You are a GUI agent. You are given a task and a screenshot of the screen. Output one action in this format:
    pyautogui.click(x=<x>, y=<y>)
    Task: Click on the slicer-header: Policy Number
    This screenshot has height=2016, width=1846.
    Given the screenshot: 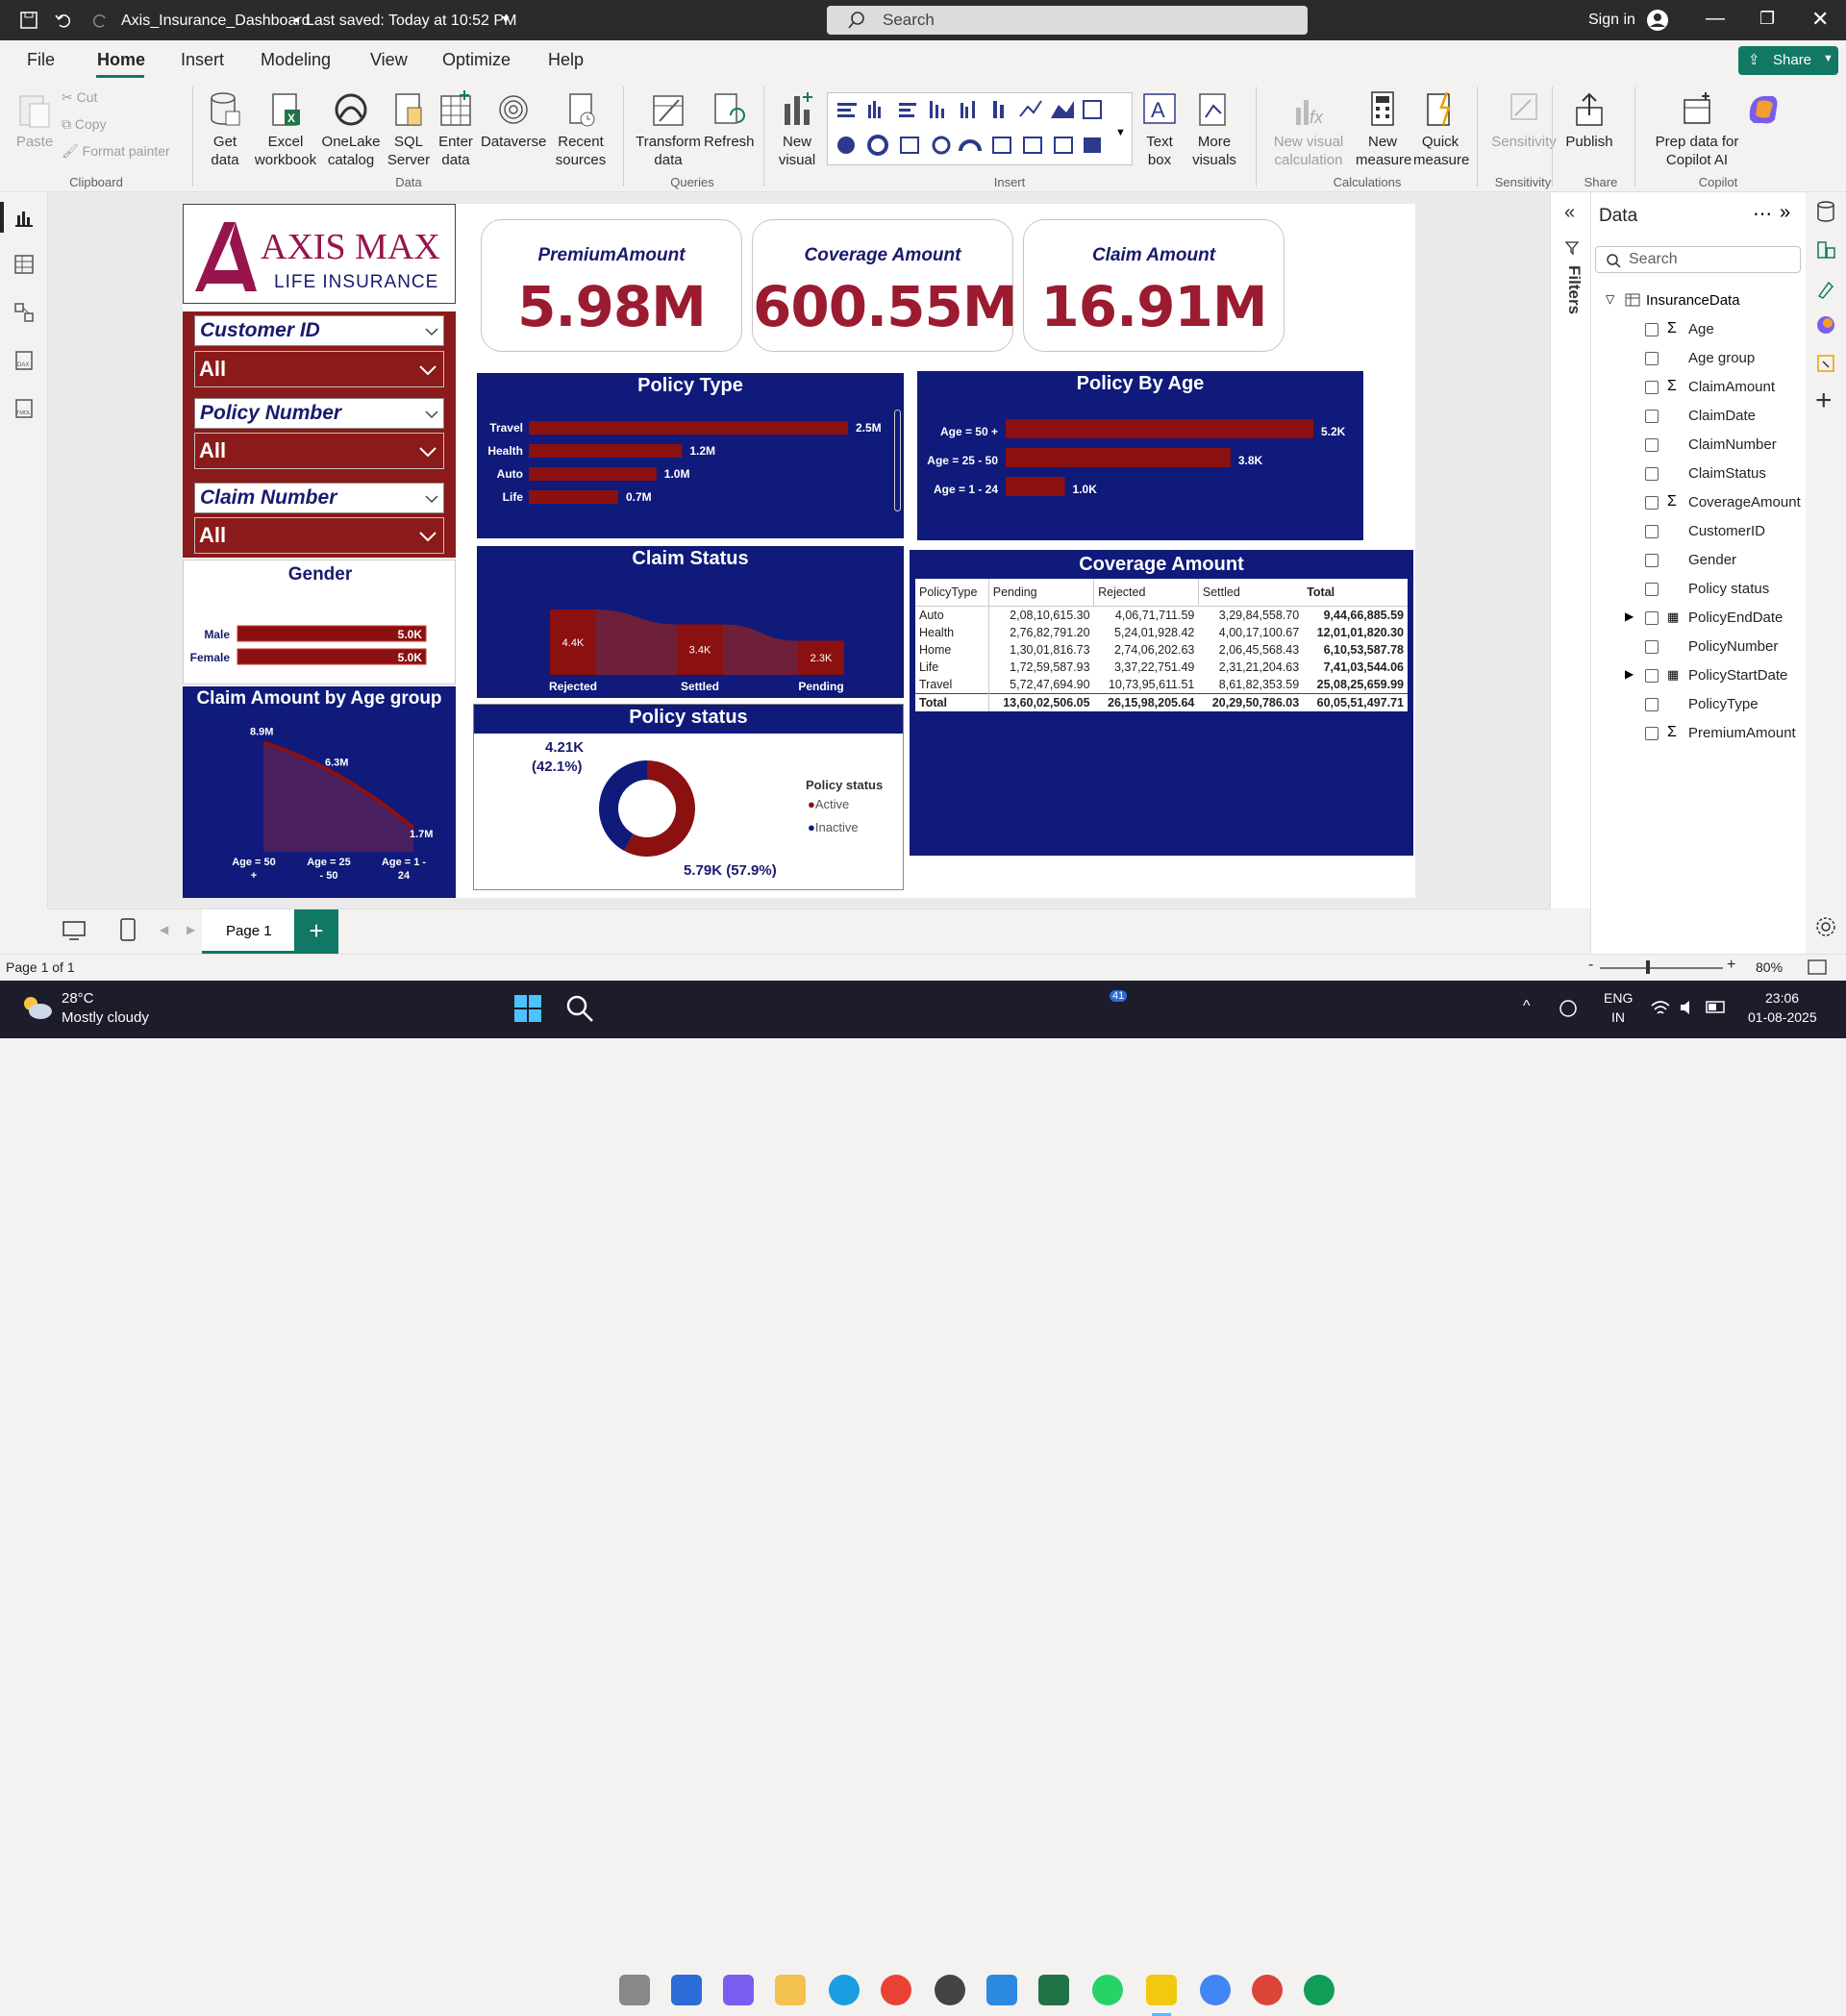 What is the action you would take?
    pyautogui.click(x=319, y=413)
    